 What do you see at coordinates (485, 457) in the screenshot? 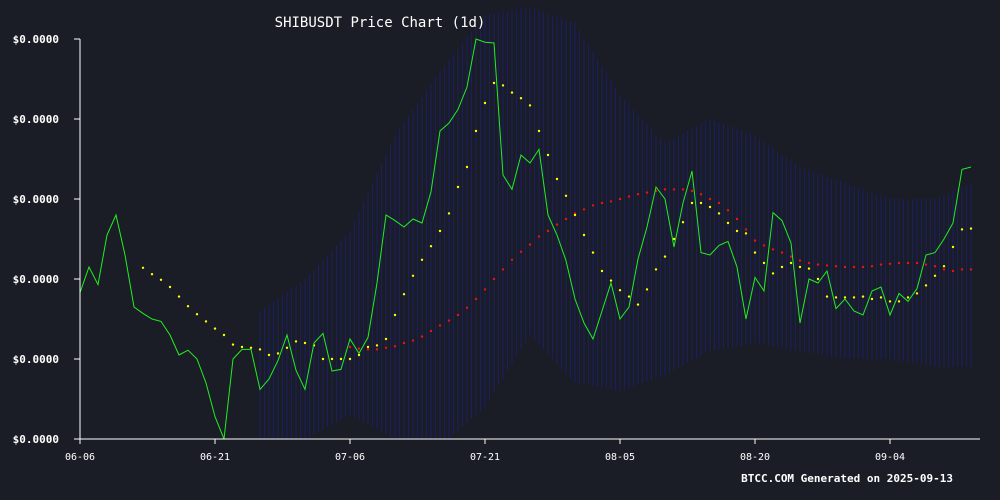
I see `x-tick-label: 07-21` at bounding box center [485, 457].